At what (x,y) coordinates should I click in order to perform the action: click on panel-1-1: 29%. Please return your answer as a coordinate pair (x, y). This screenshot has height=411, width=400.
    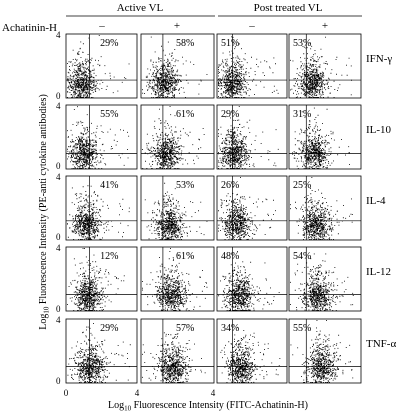
    Looking at the image, I should click on (101, 66).